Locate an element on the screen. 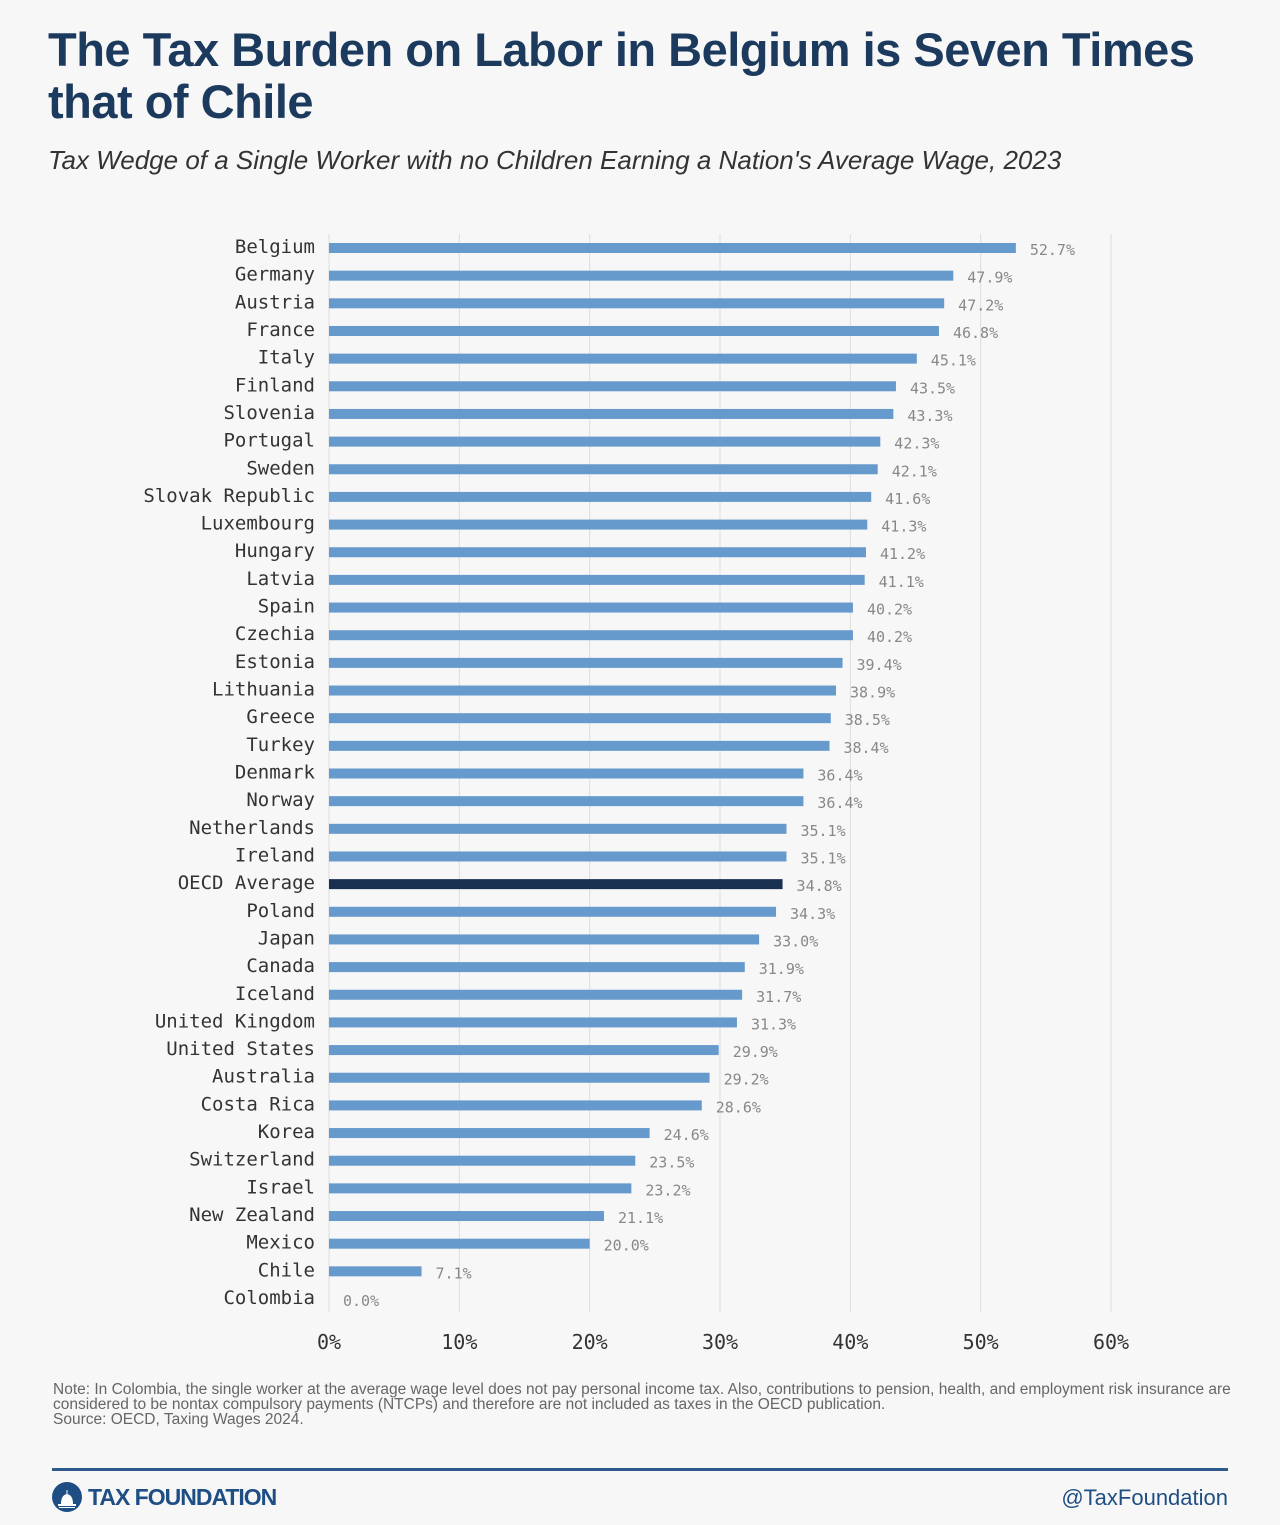 Image resolution: width=1280 pixels, height=1525 pixels. x-tick-label: 60% is located at coordinates (1111, 1342).